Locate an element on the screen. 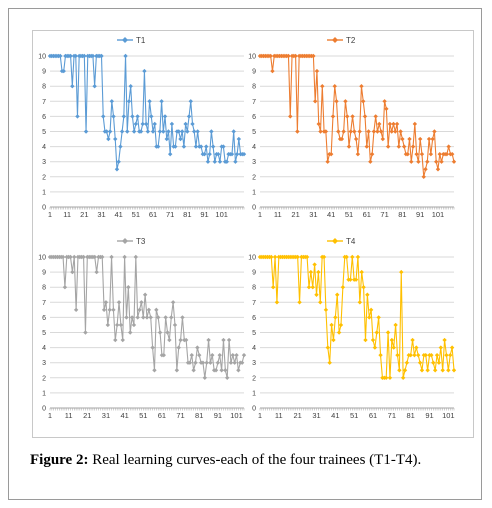 This screenshot has height=508, width=492. x-tick-label-t4: 71 is located at coordinates (392, 415).